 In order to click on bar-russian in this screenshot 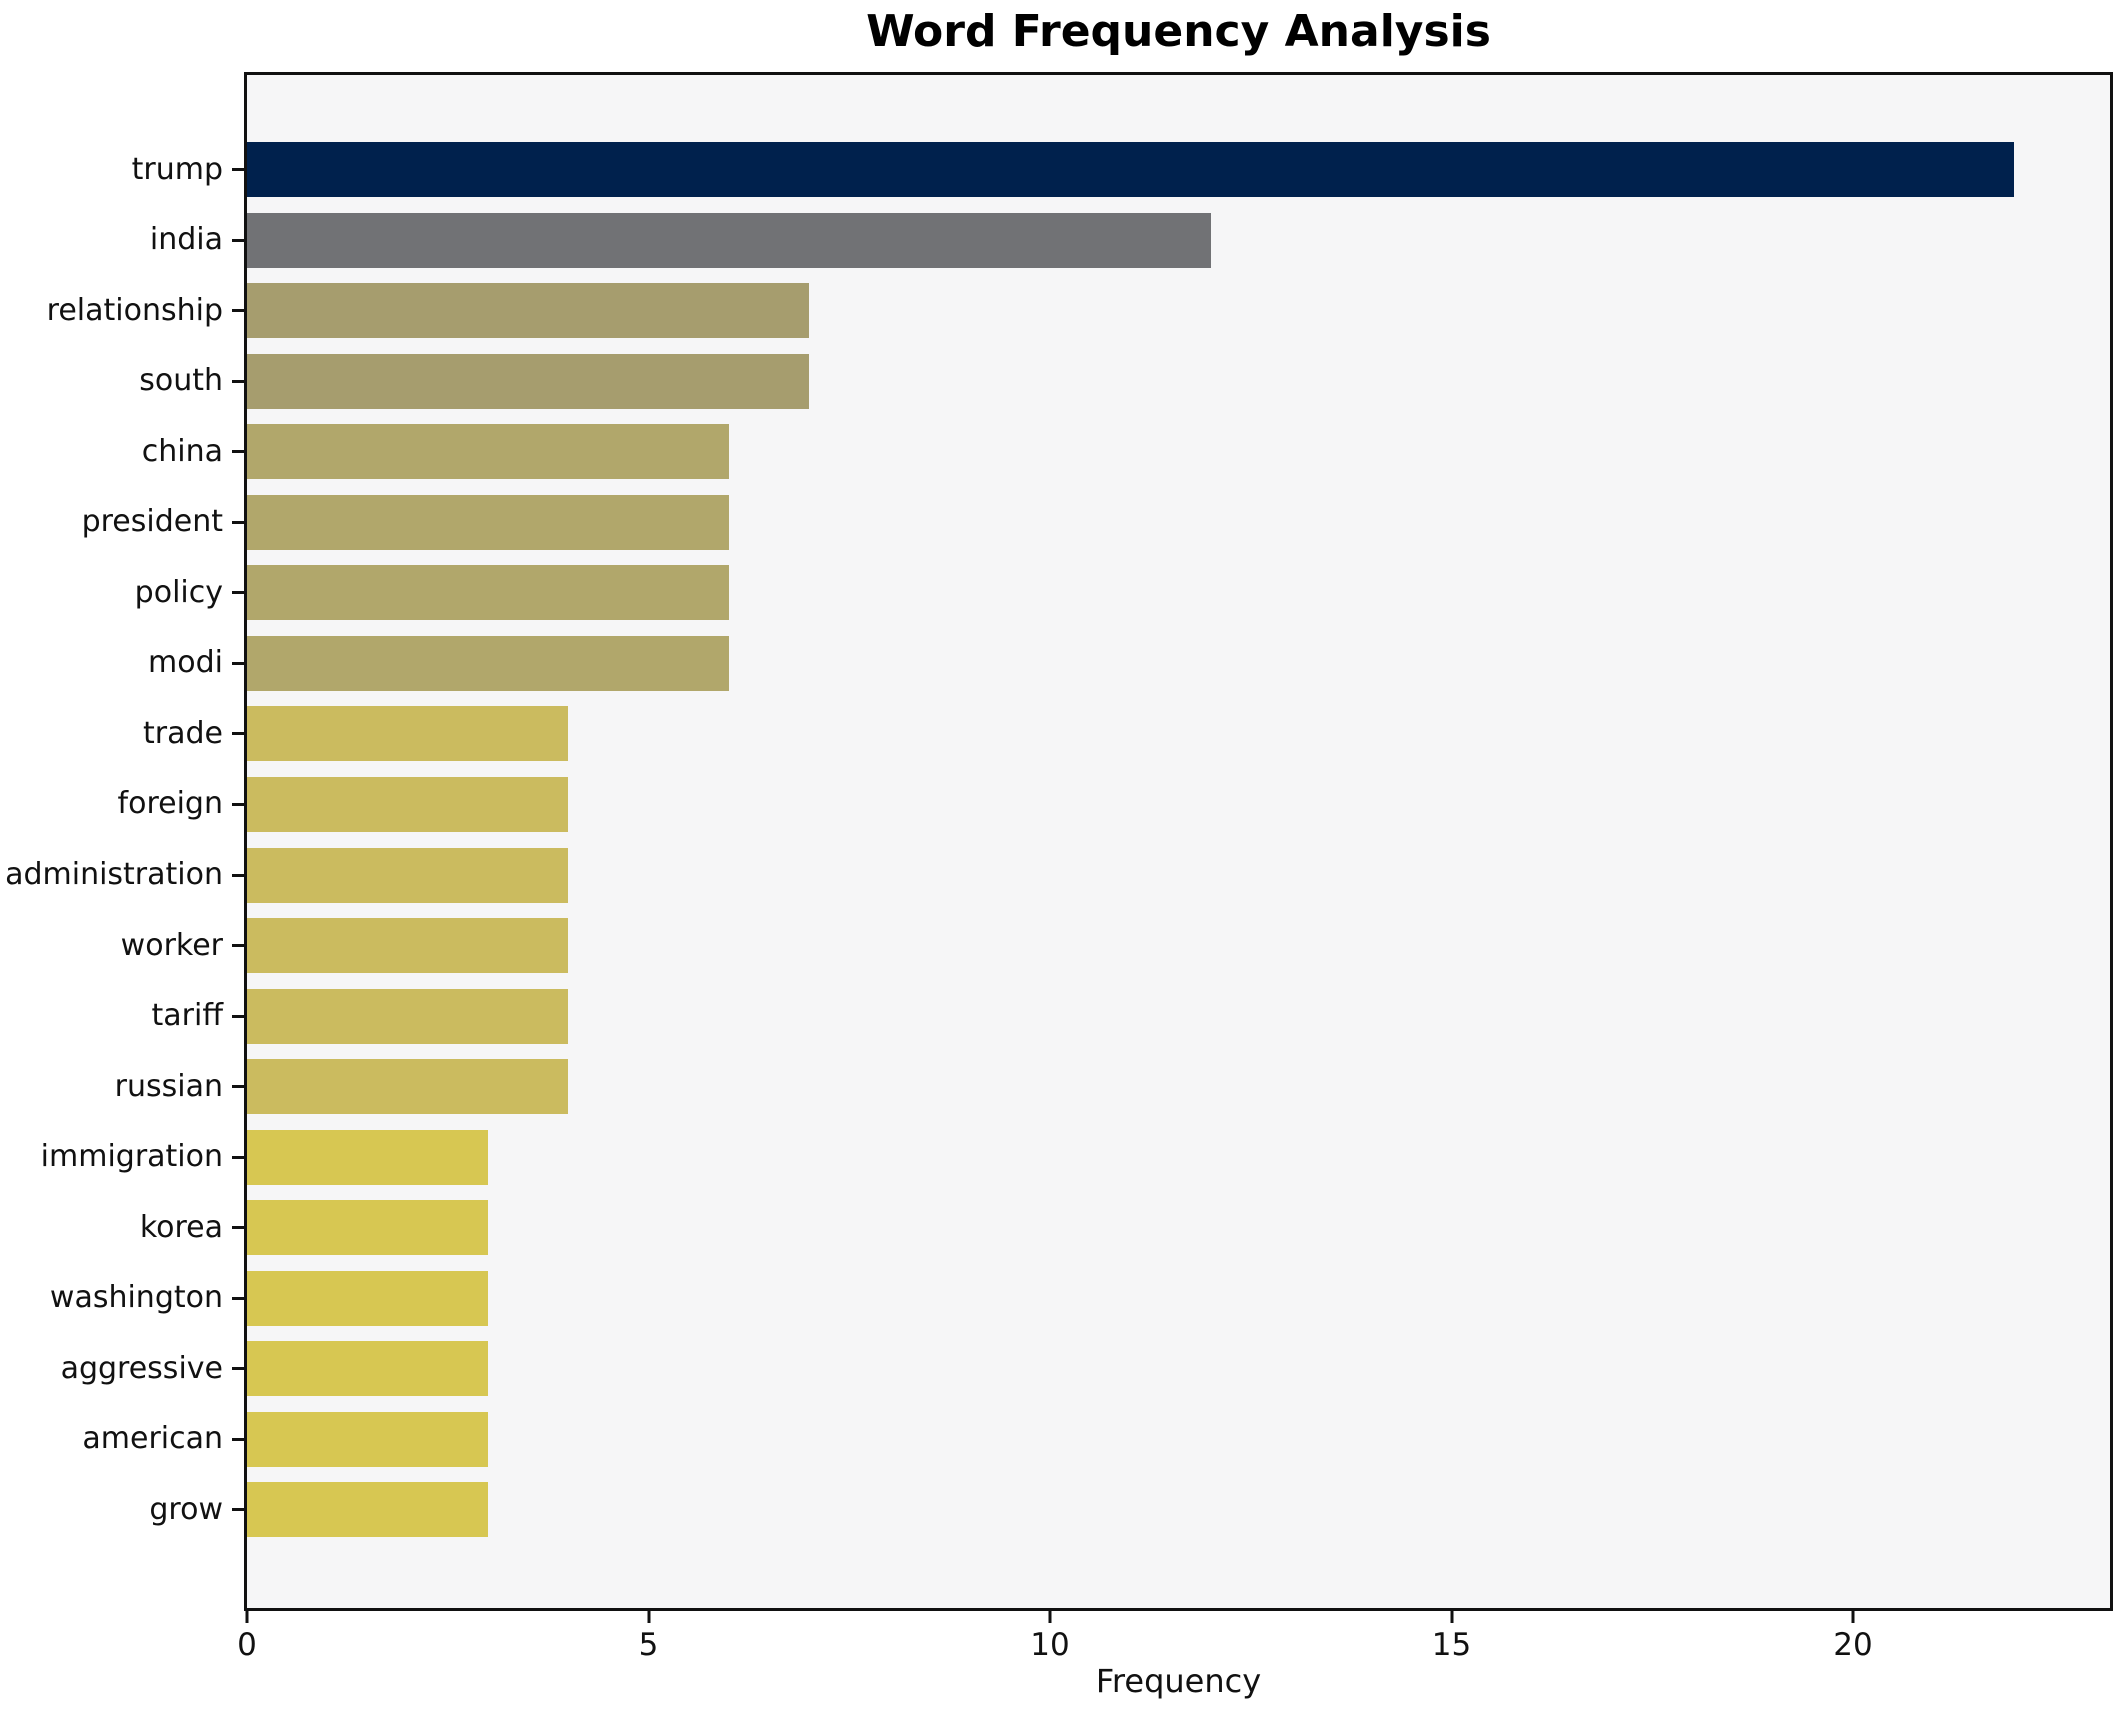, I will do `click(408, 1087)`.